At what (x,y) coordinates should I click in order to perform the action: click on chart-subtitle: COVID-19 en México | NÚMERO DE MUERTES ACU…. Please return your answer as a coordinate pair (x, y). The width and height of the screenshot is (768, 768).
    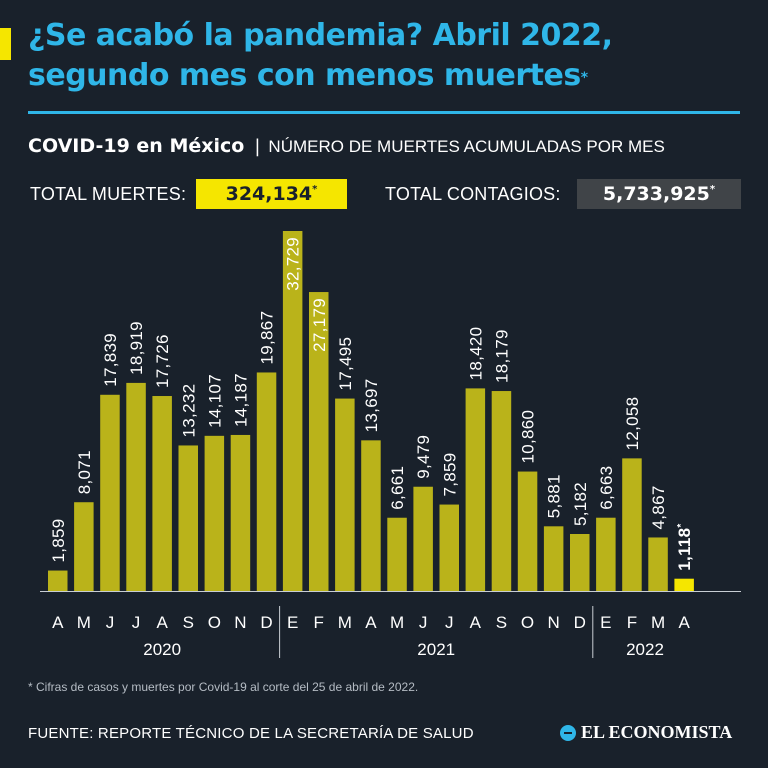
    Looking at the image, I should click on (346, 146).